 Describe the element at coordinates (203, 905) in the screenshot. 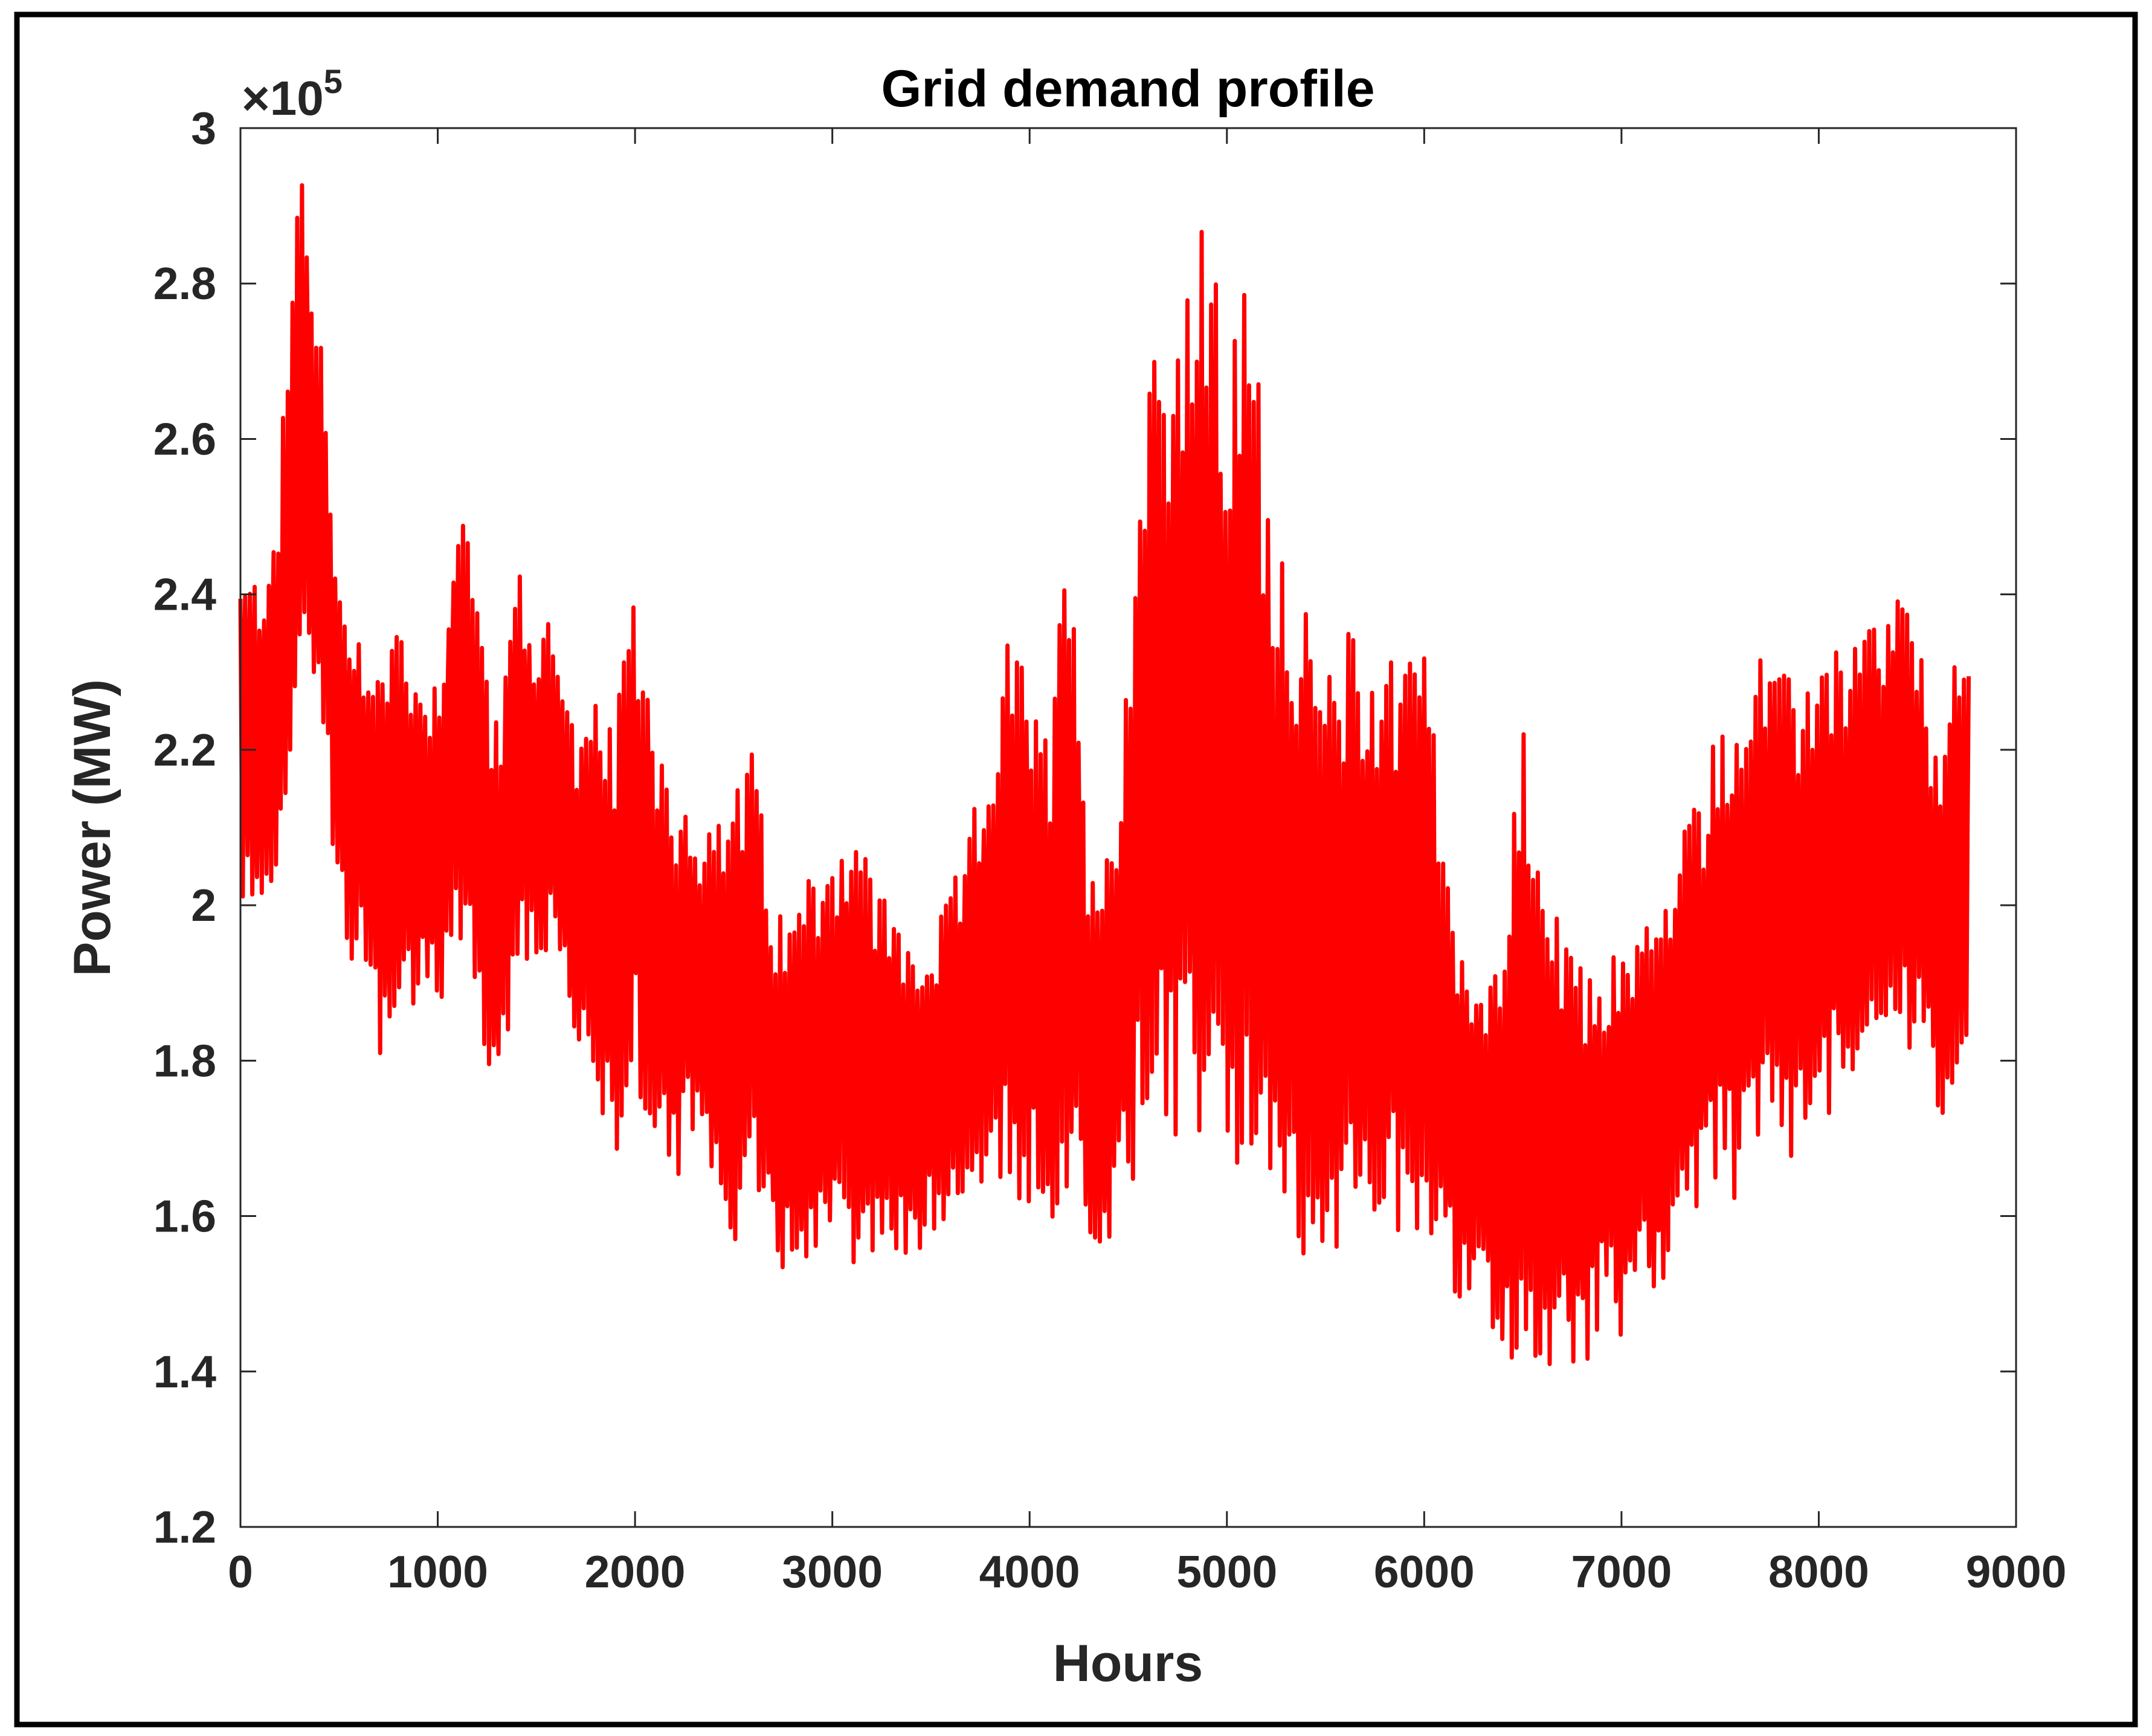

I see `y-tick-label: 2` at that location.